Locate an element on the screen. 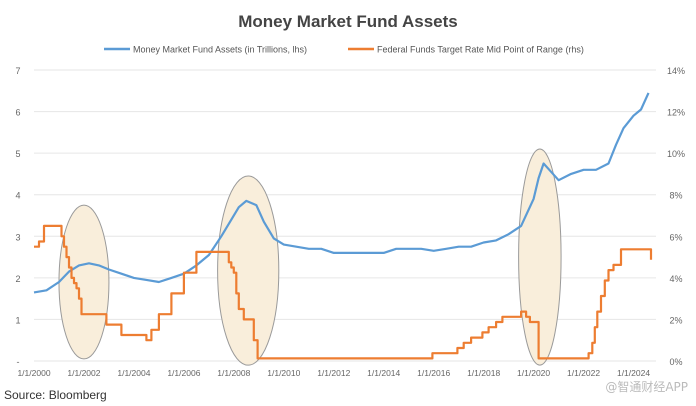  y-right-tick-label-6: 12% is located at coordinates (676, 113).